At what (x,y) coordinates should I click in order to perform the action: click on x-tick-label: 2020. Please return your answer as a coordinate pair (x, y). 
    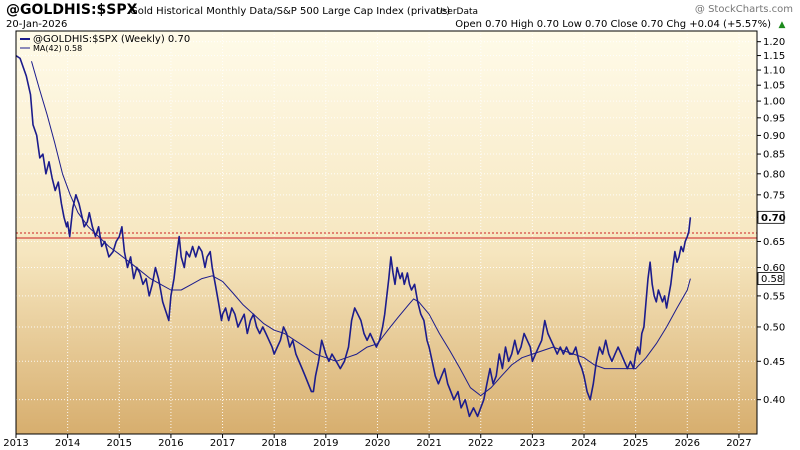
    Looking at the image, I should click on (377, 443).